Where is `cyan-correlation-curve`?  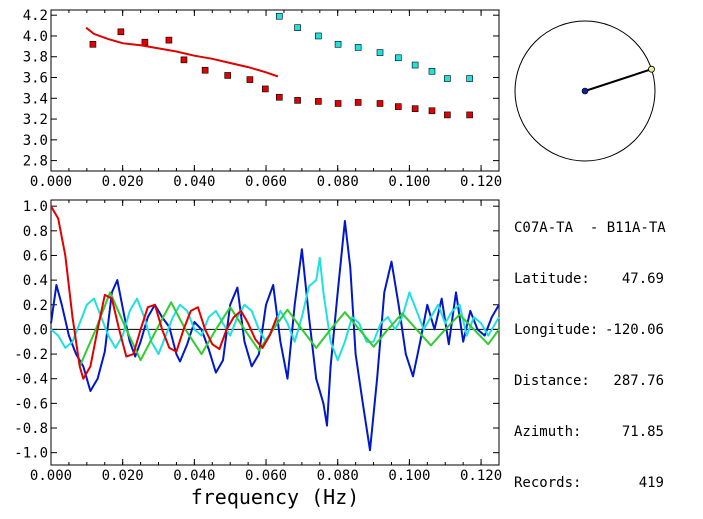 cyan-correlation-curve is located at coordinates (275, 309).